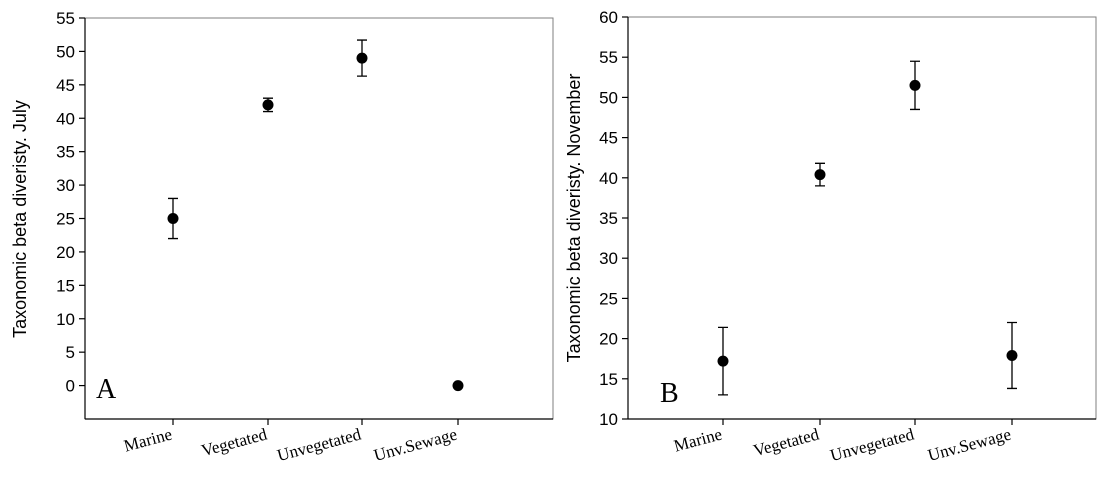 This screenshot has height=485, width=1099. I want to click on y-tick-label: 60, so click(608, 17).